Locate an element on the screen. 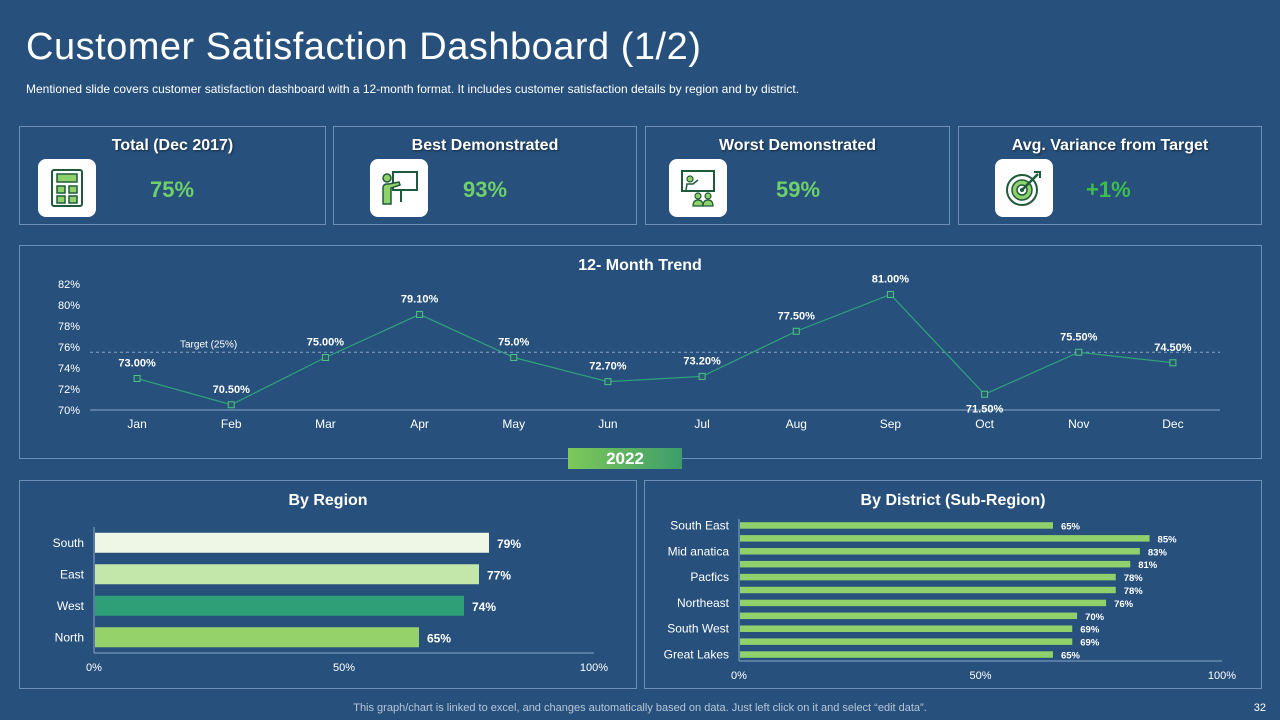 Image resolution: width=1280 pixels, height=720 pixels. district-data-label: 76% is located at coordinates (1124, 604).